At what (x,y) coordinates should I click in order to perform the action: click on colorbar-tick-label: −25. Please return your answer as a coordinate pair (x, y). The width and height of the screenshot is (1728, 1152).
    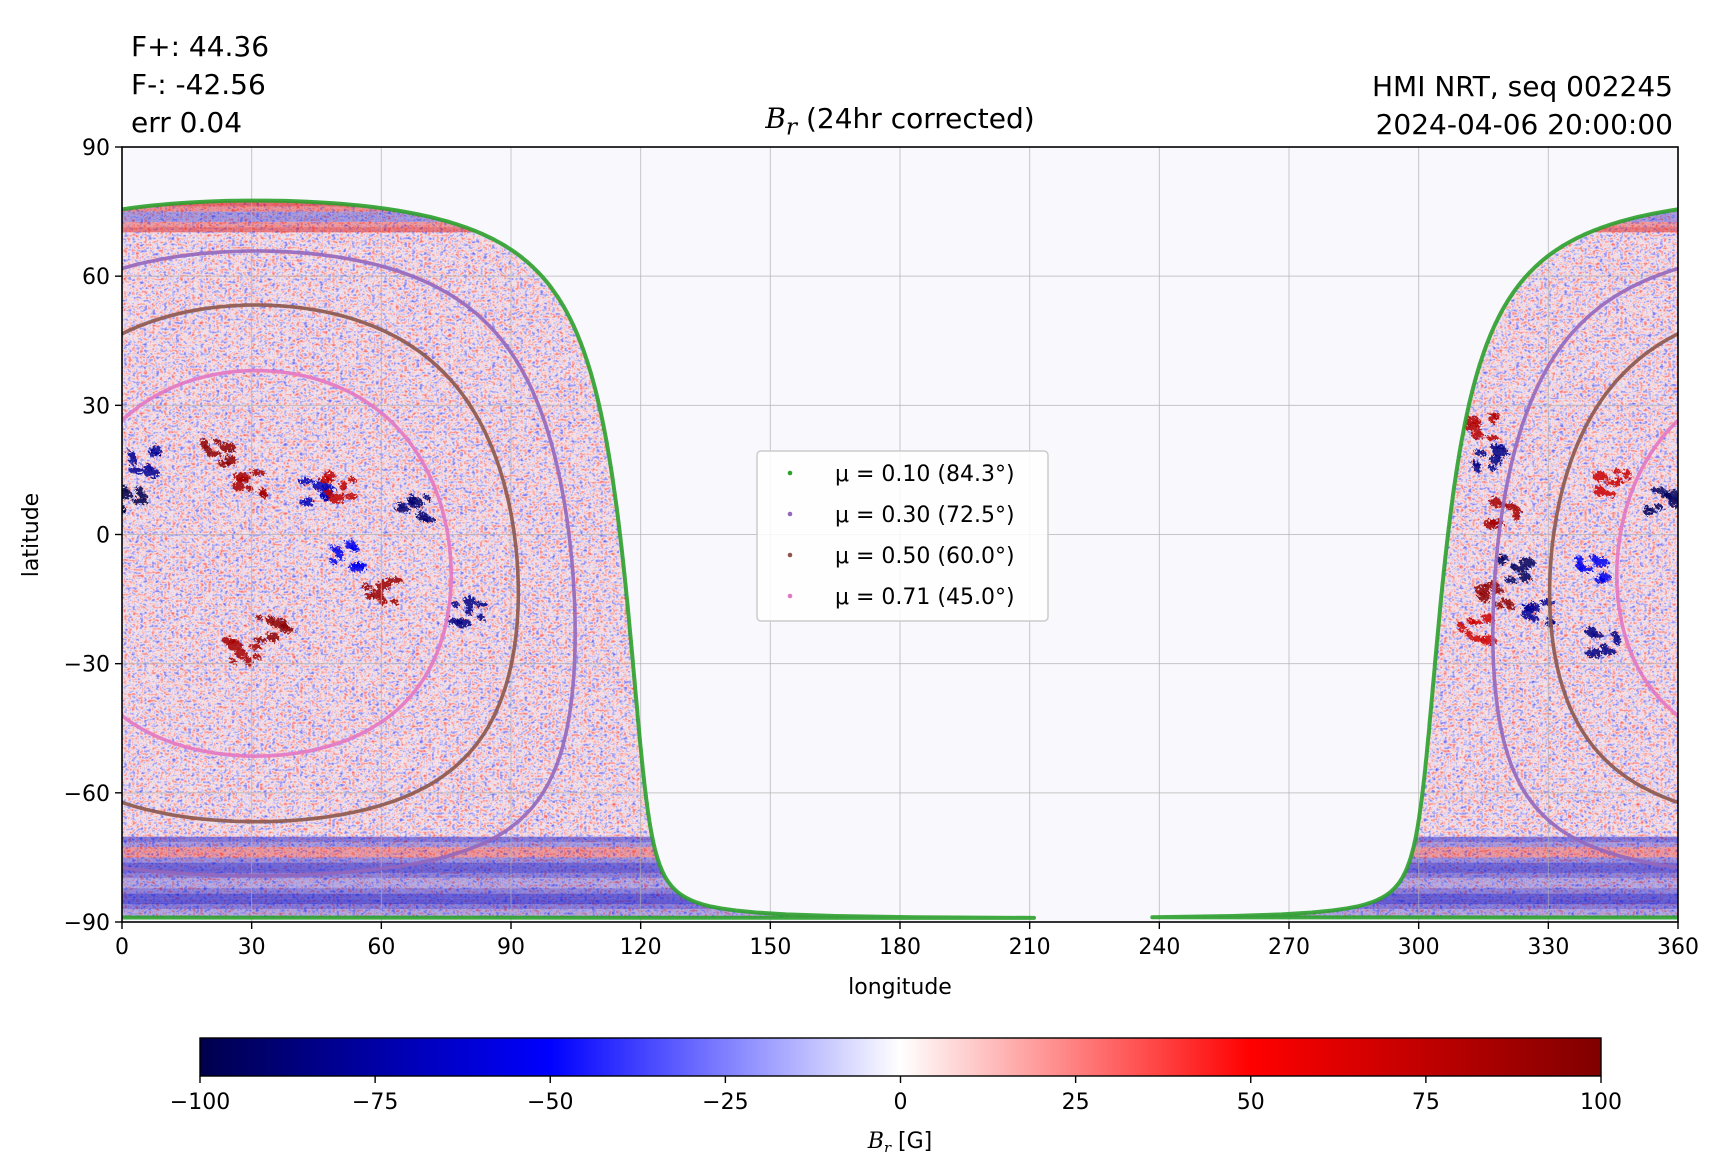
    Looking at the image, I should click on (725, 1102).